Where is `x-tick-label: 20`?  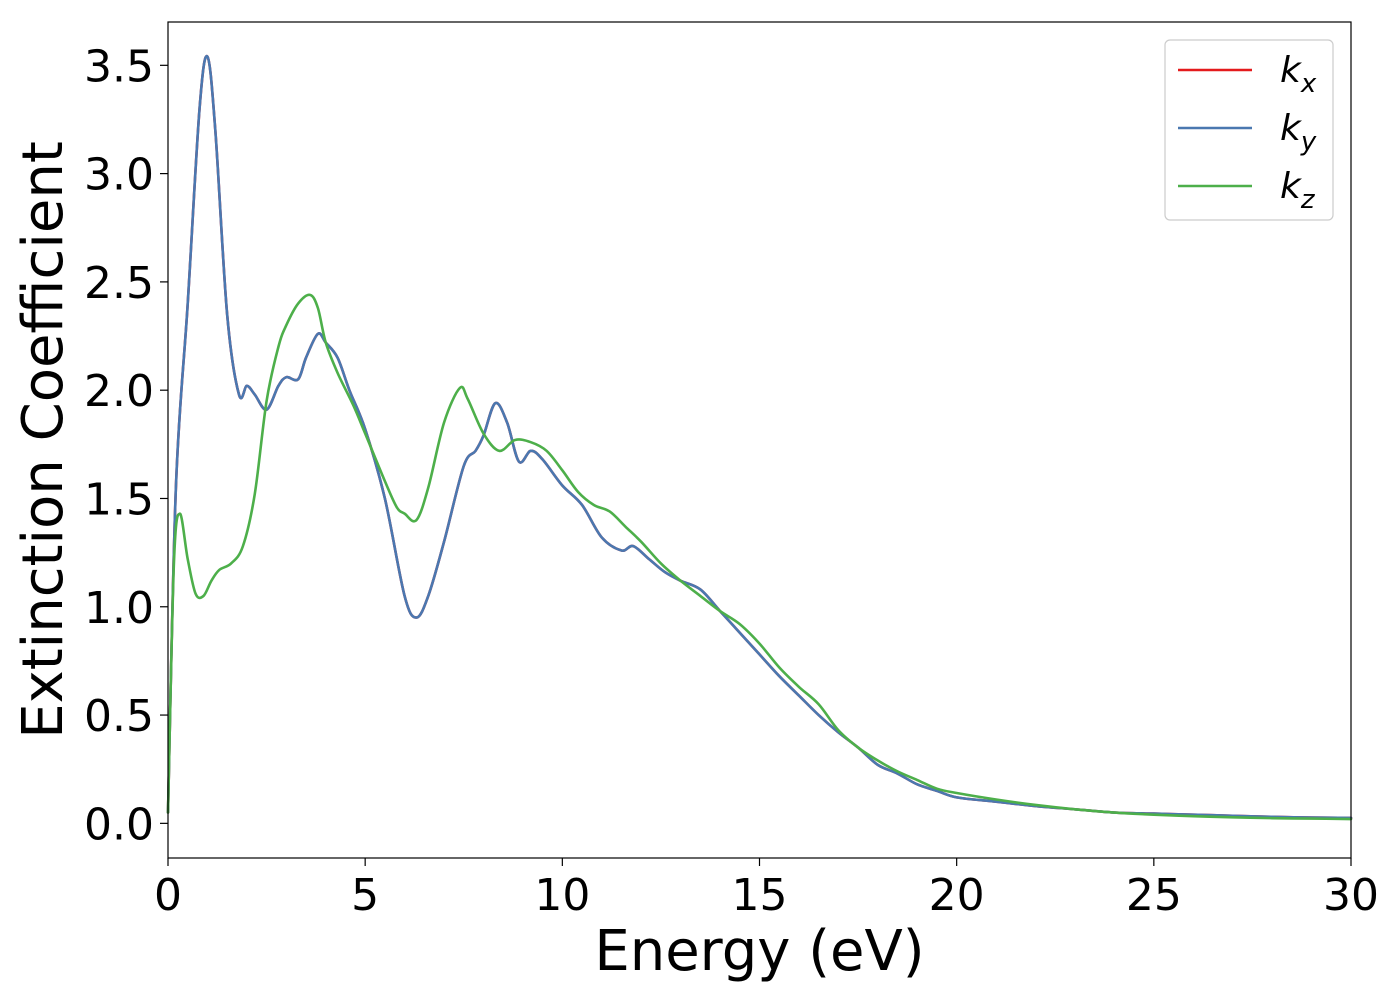
x-tick-label: 20 is located at coordinates (957, 895).